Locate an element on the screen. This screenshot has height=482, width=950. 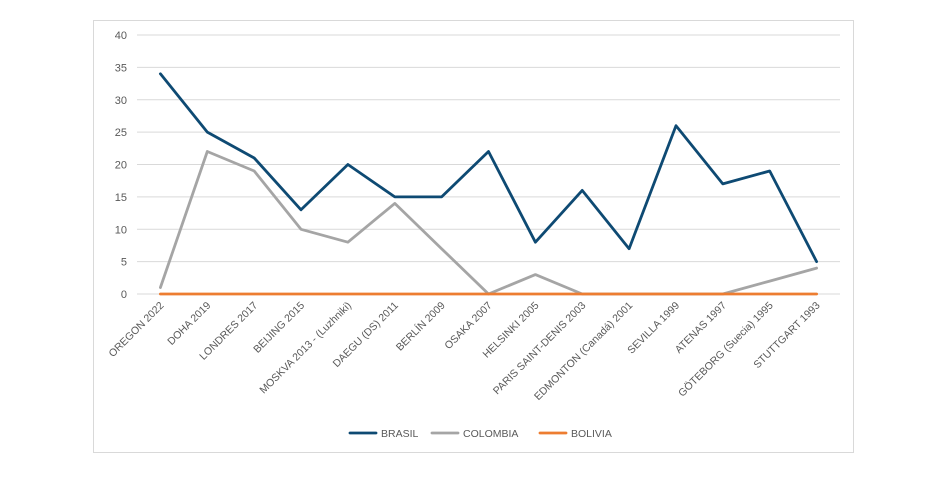
y-tick-label: 35 is located at coordinates (121, 68).